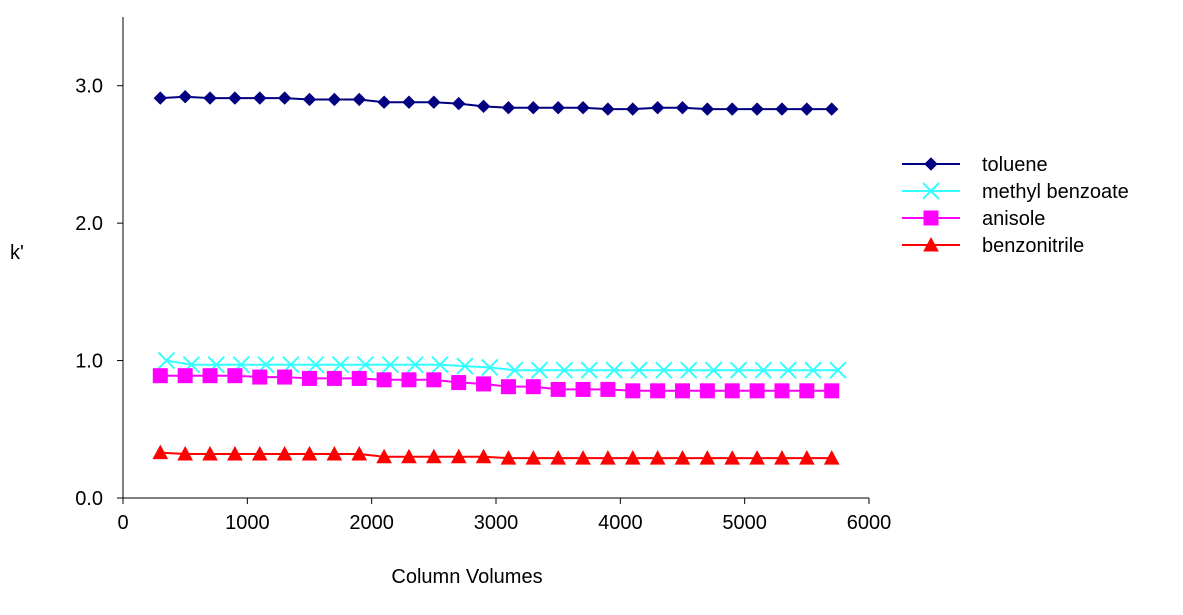 Image resolution: width=1183 pixels, height=615 pixels. I want to click on x-tick-label: 1000, so click(247, 523).